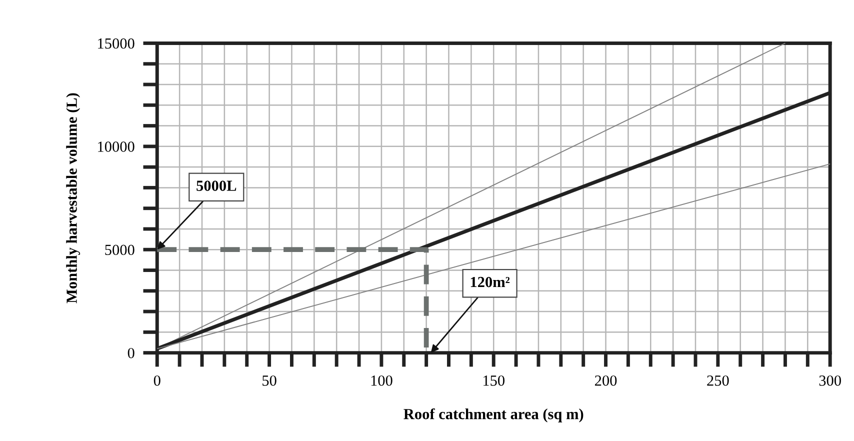  What do you see at coordinates (116, 147) in the screenshot?
I see `y-tick-label: 10000` at bounding box center [116, 147].